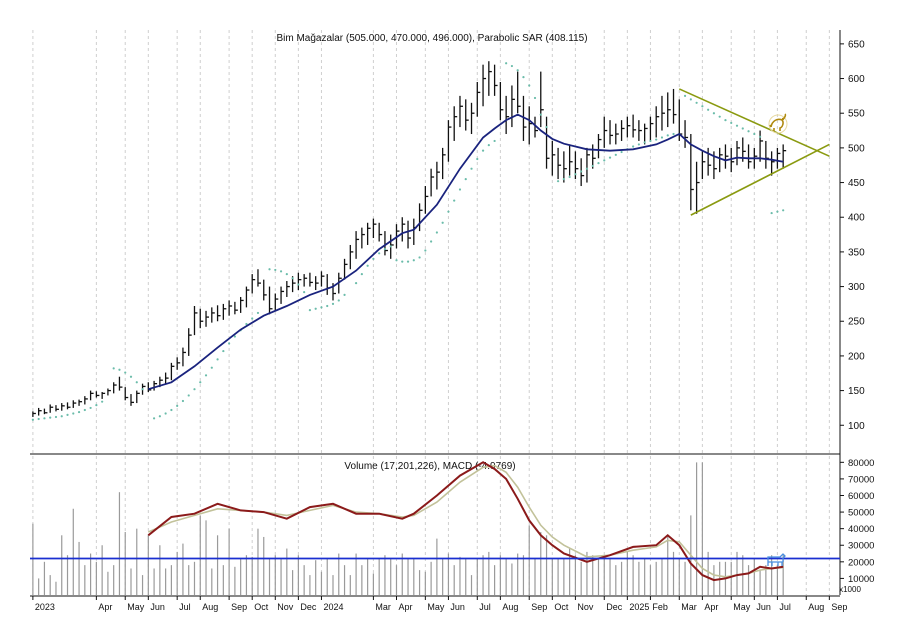 This screenshot has height=639, width=900. Describe the element at coordinates (861, 496) in the screenshot. I see `volume-tick-label: 60000` at that location.